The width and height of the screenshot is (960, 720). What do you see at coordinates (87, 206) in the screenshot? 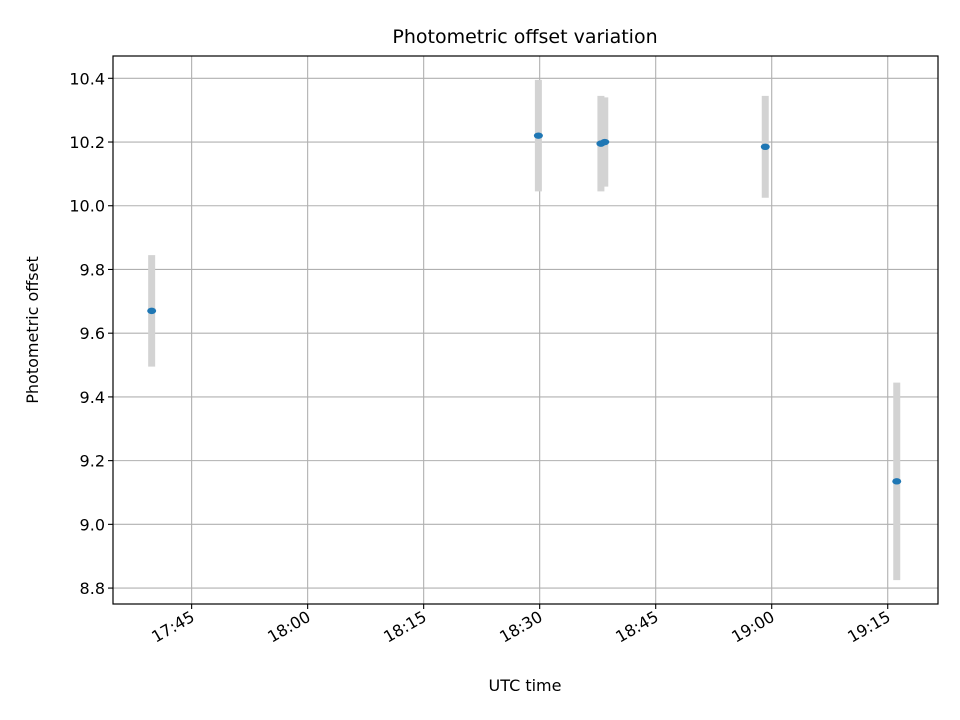
I see `y-tick-label: 10.0` at bounding box center [87, 206].